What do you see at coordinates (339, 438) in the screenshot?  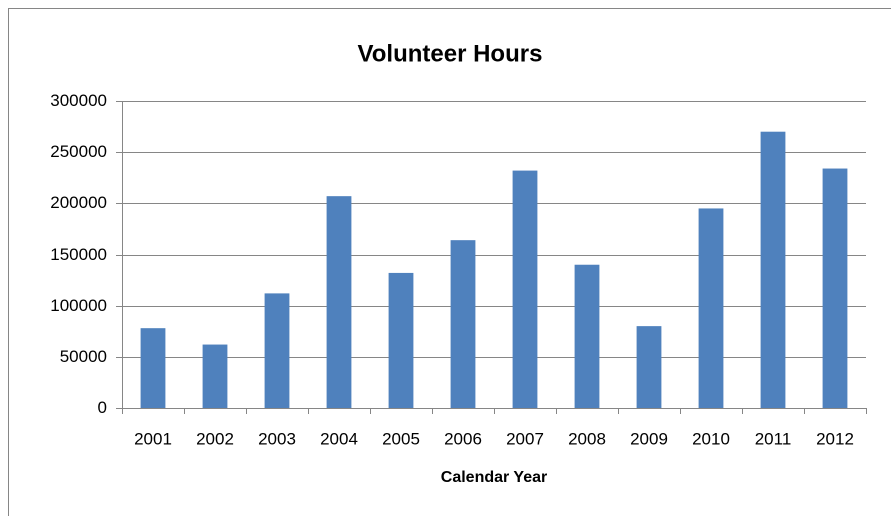 I see `x-tick-label: 2004` at bounding box center [339, 438].